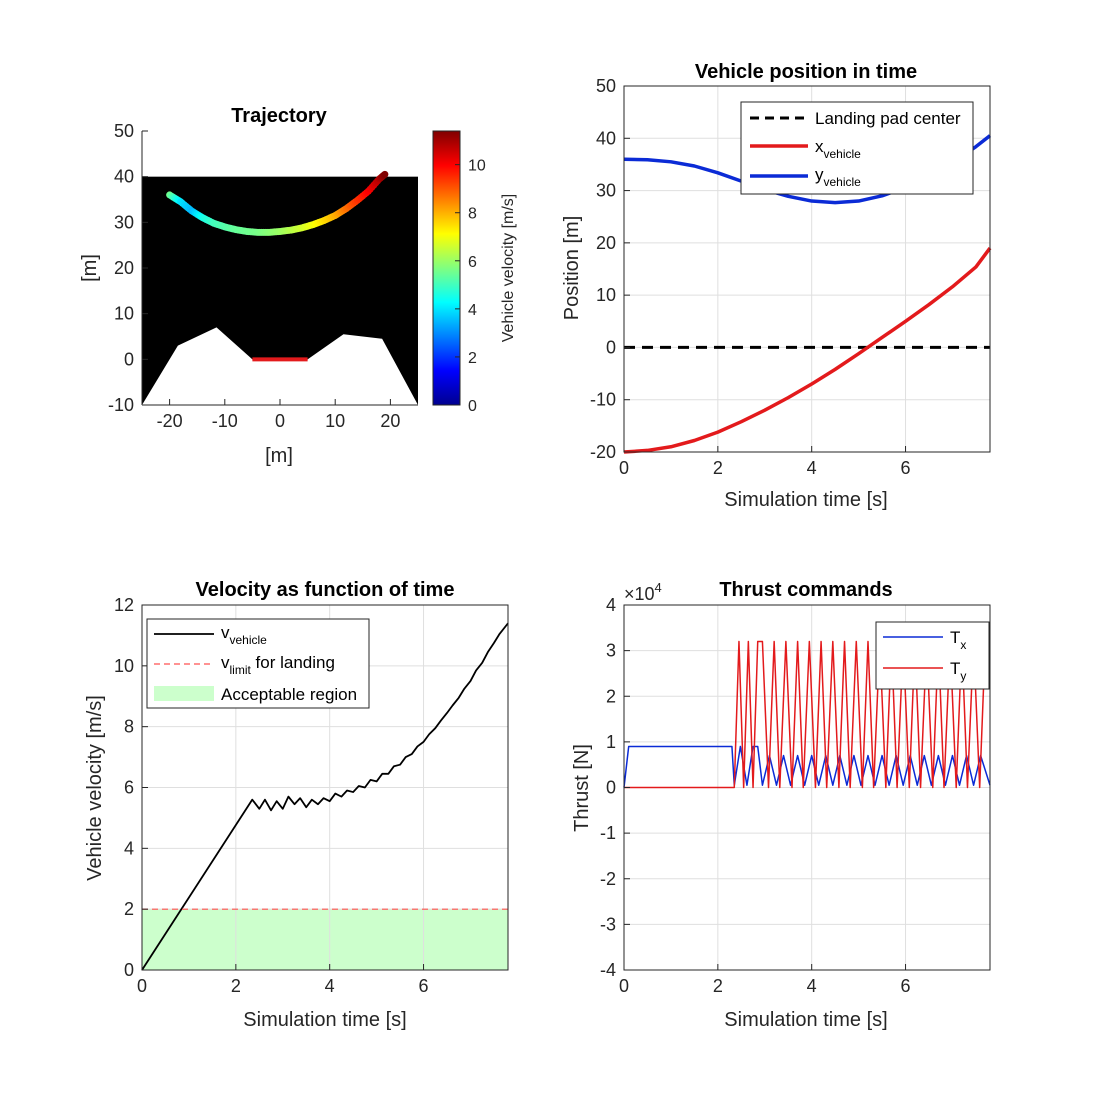 The image size is (1094, 1094). I want to click on thrust-title: Thrust commands, so click(805, 590).